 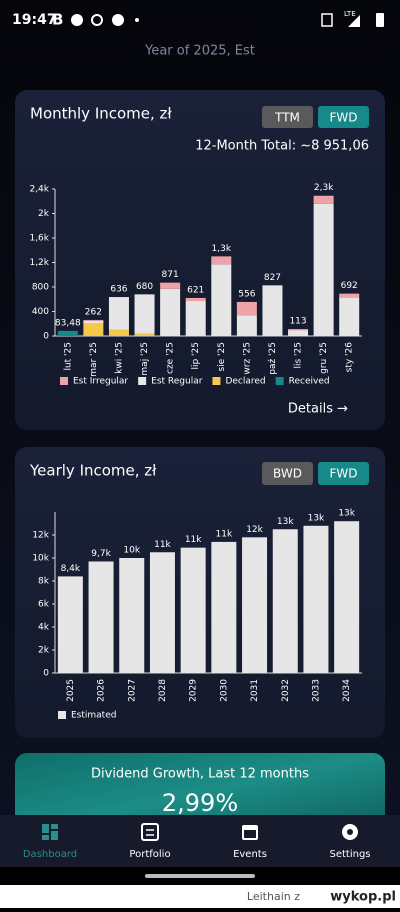 What do you see at coordinates (68, 323) in the screenshot?
I see `total-label: 83,48` at bounding box center [68, 323].